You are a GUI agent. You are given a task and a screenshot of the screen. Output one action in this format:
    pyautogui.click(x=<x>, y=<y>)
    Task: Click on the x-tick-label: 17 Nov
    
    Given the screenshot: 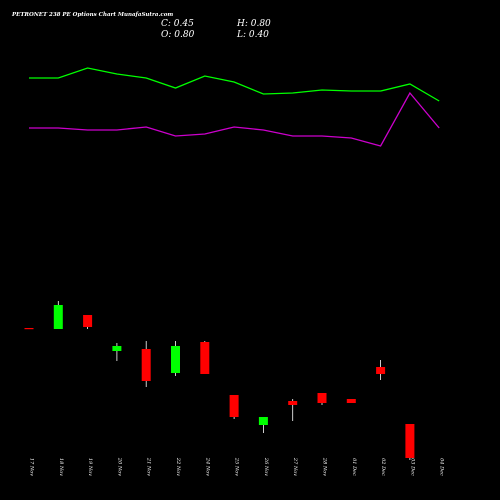 What is the action you would take?
    pyautogui.click(x=32, y=467)
    